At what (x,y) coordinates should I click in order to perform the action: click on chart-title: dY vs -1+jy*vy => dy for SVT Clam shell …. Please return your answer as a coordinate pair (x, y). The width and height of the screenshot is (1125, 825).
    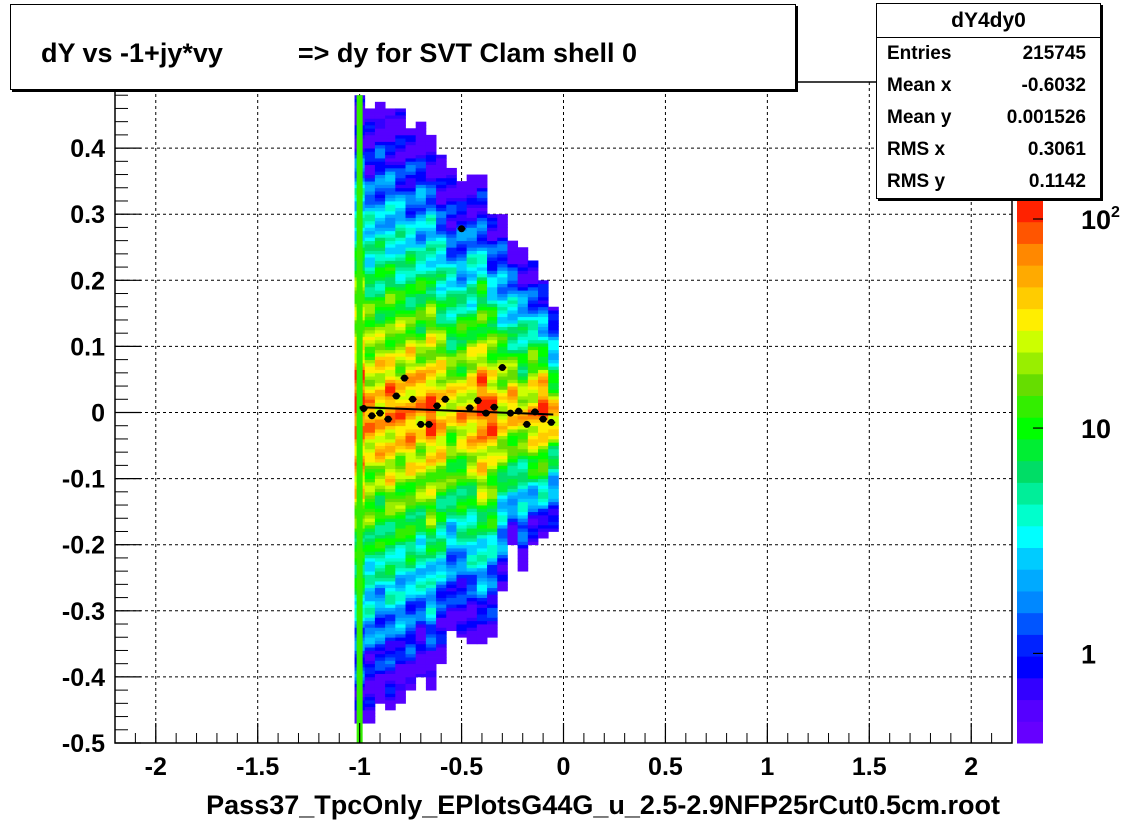
    Looking at the image, I should click on (339, 53).